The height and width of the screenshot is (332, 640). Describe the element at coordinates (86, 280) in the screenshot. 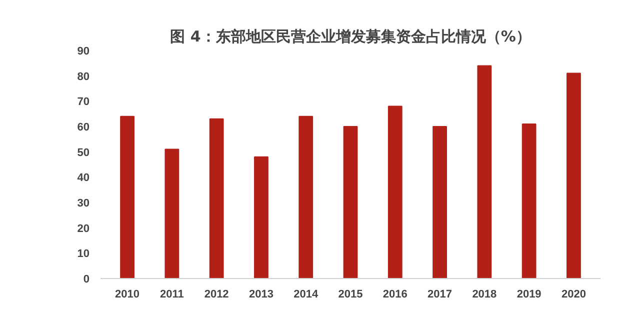

I see `y-tick-label: 0` at that location.